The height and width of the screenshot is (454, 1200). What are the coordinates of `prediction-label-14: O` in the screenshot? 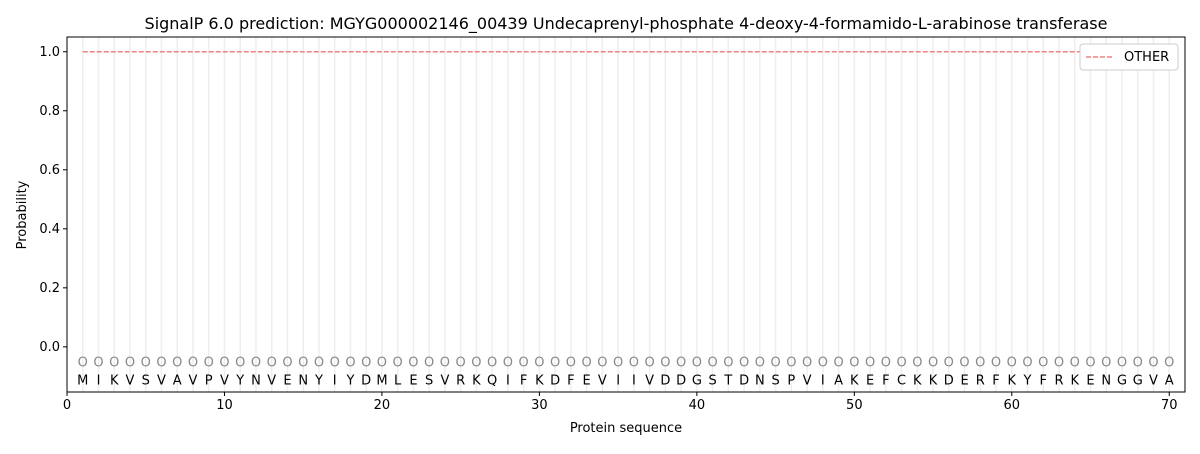 It's located at (287, 363).